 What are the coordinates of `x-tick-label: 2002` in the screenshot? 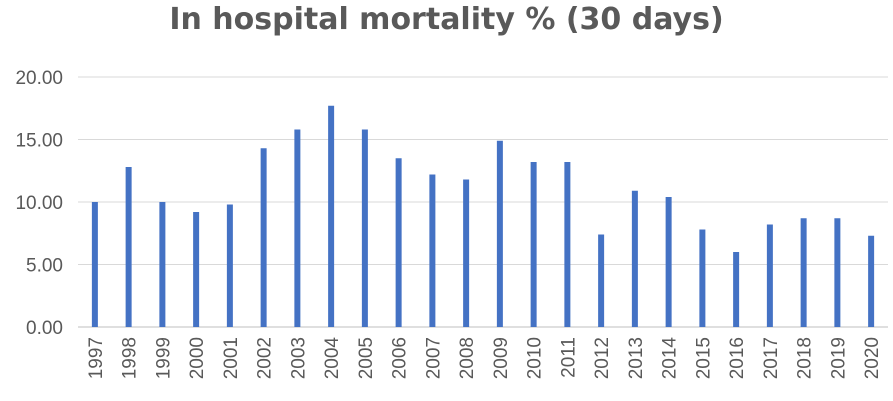 It's located at (265, 358).